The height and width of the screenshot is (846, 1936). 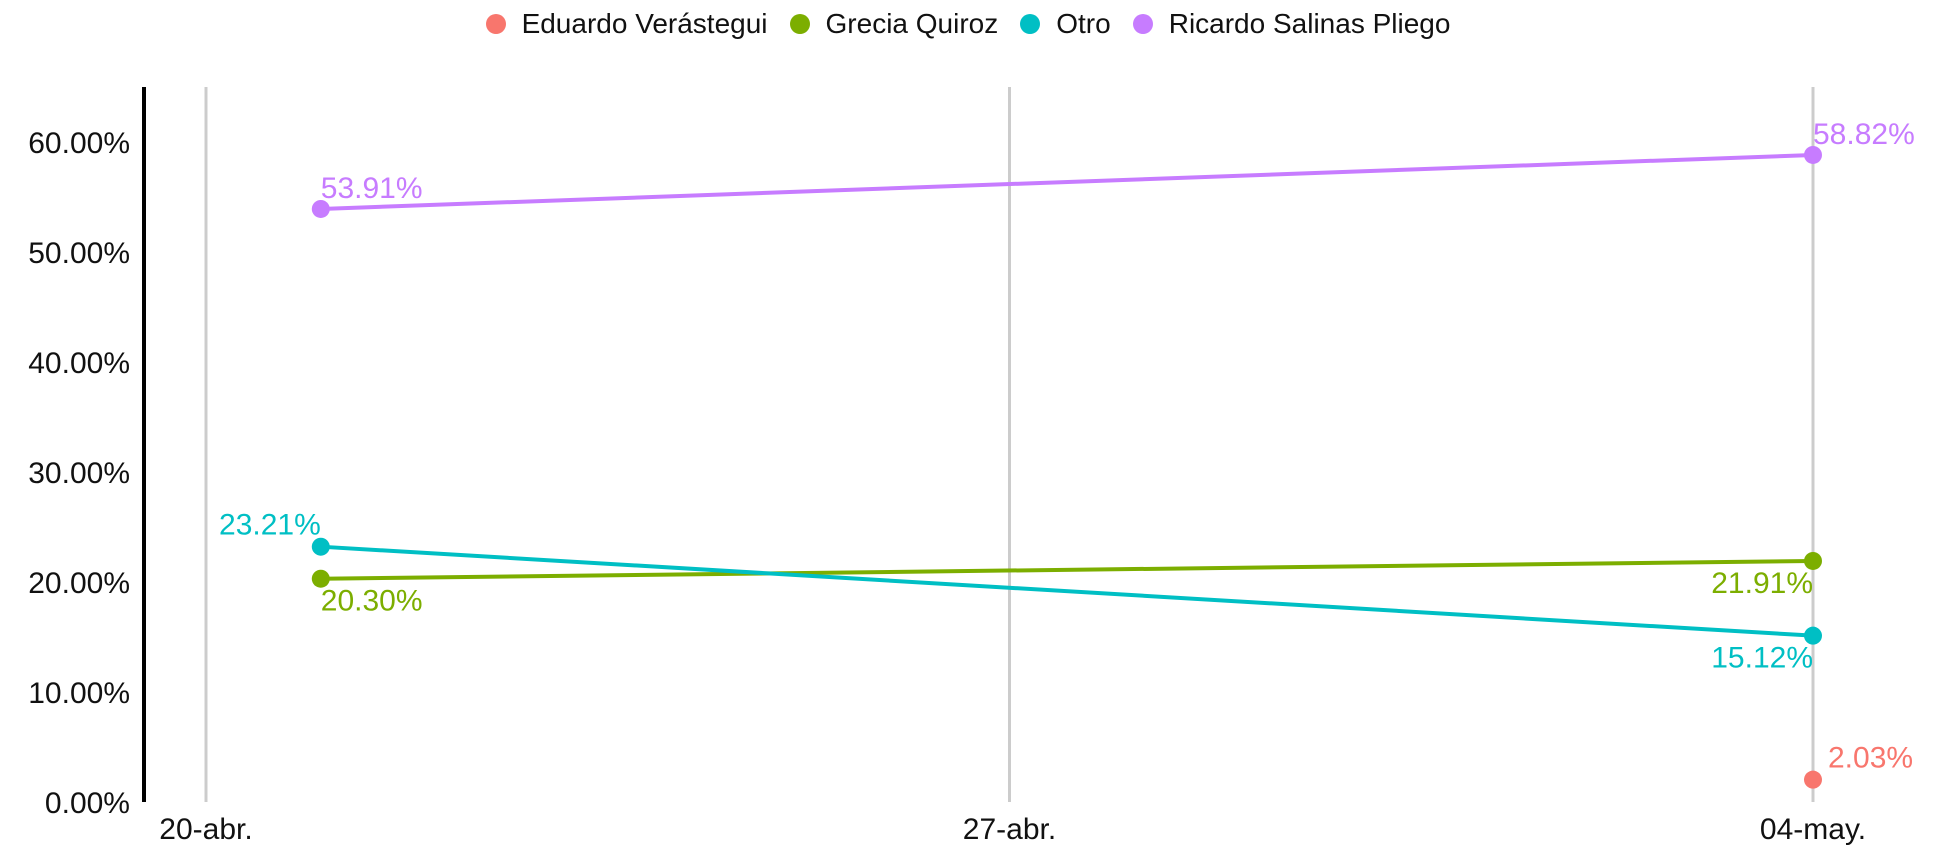 What do you see at coordinates (1864, 134) in the screenshot?
I see `data-label: 58.82%` at bounding box center [1864, 134].